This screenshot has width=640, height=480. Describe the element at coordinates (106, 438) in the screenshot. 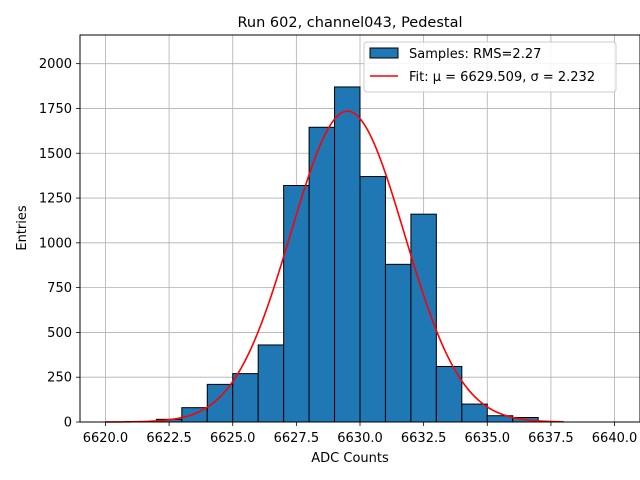

I see `x-tick-label: 6620.0` at that location.